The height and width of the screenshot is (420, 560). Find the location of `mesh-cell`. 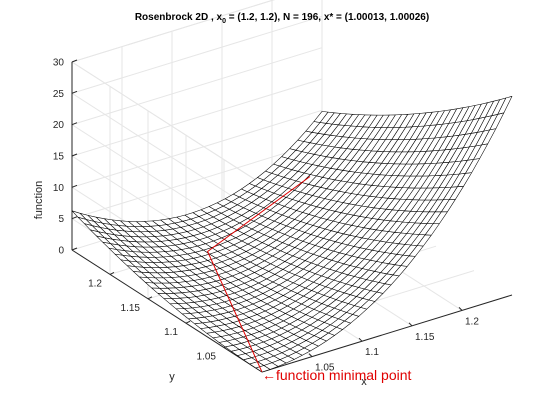

mesh-cell is located at coordinates (505, 105).